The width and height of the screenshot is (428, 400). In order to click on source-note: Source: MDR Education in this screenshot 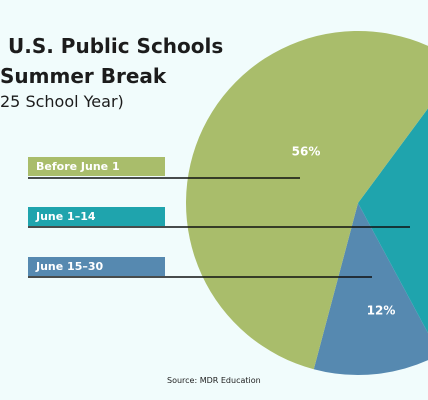, I will do `click(214, 380)`.